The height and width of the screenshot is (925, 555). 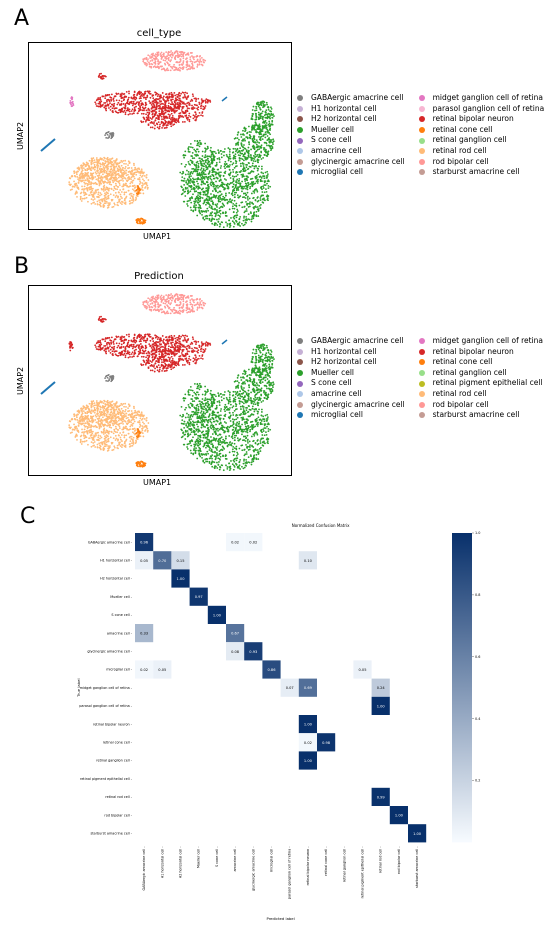 What do you see at coordinates (481, 140) in the screenshot?
I see `panel-a-legend-item: retinal ganglion cell` at bounding box center [481, 140].